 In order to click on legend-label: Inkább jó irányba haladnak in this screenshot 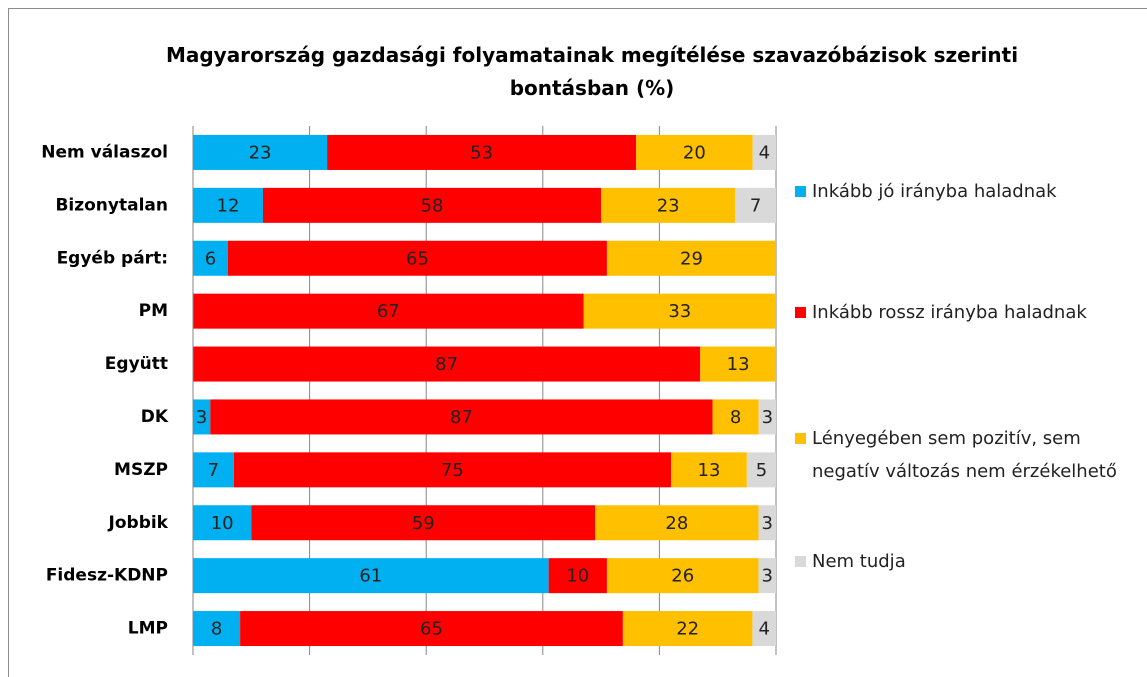, I will do `click(934, 191)`.